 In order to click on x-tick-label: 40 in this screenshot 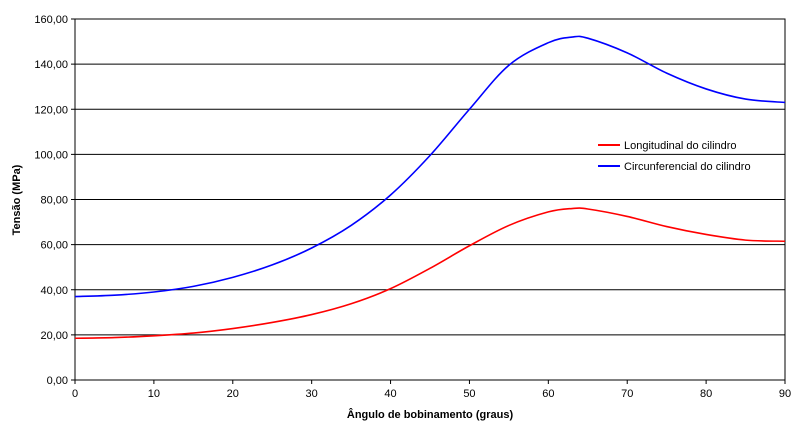, I will do `click(390, 394)`.